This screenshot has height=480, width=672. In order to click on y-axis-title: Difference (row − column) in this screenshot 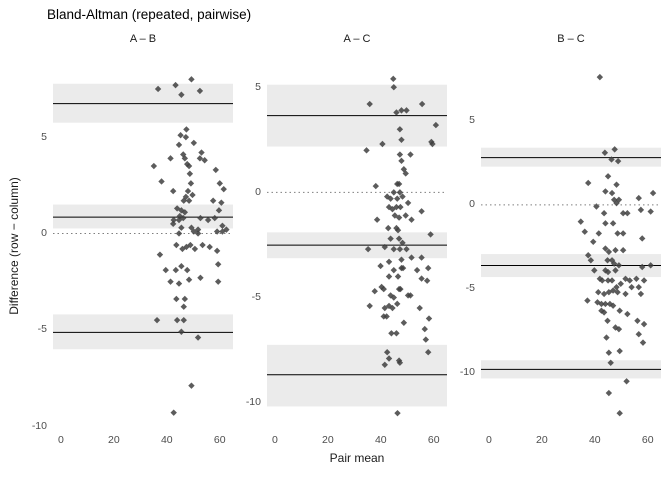, I will do `click(14, 246)`.